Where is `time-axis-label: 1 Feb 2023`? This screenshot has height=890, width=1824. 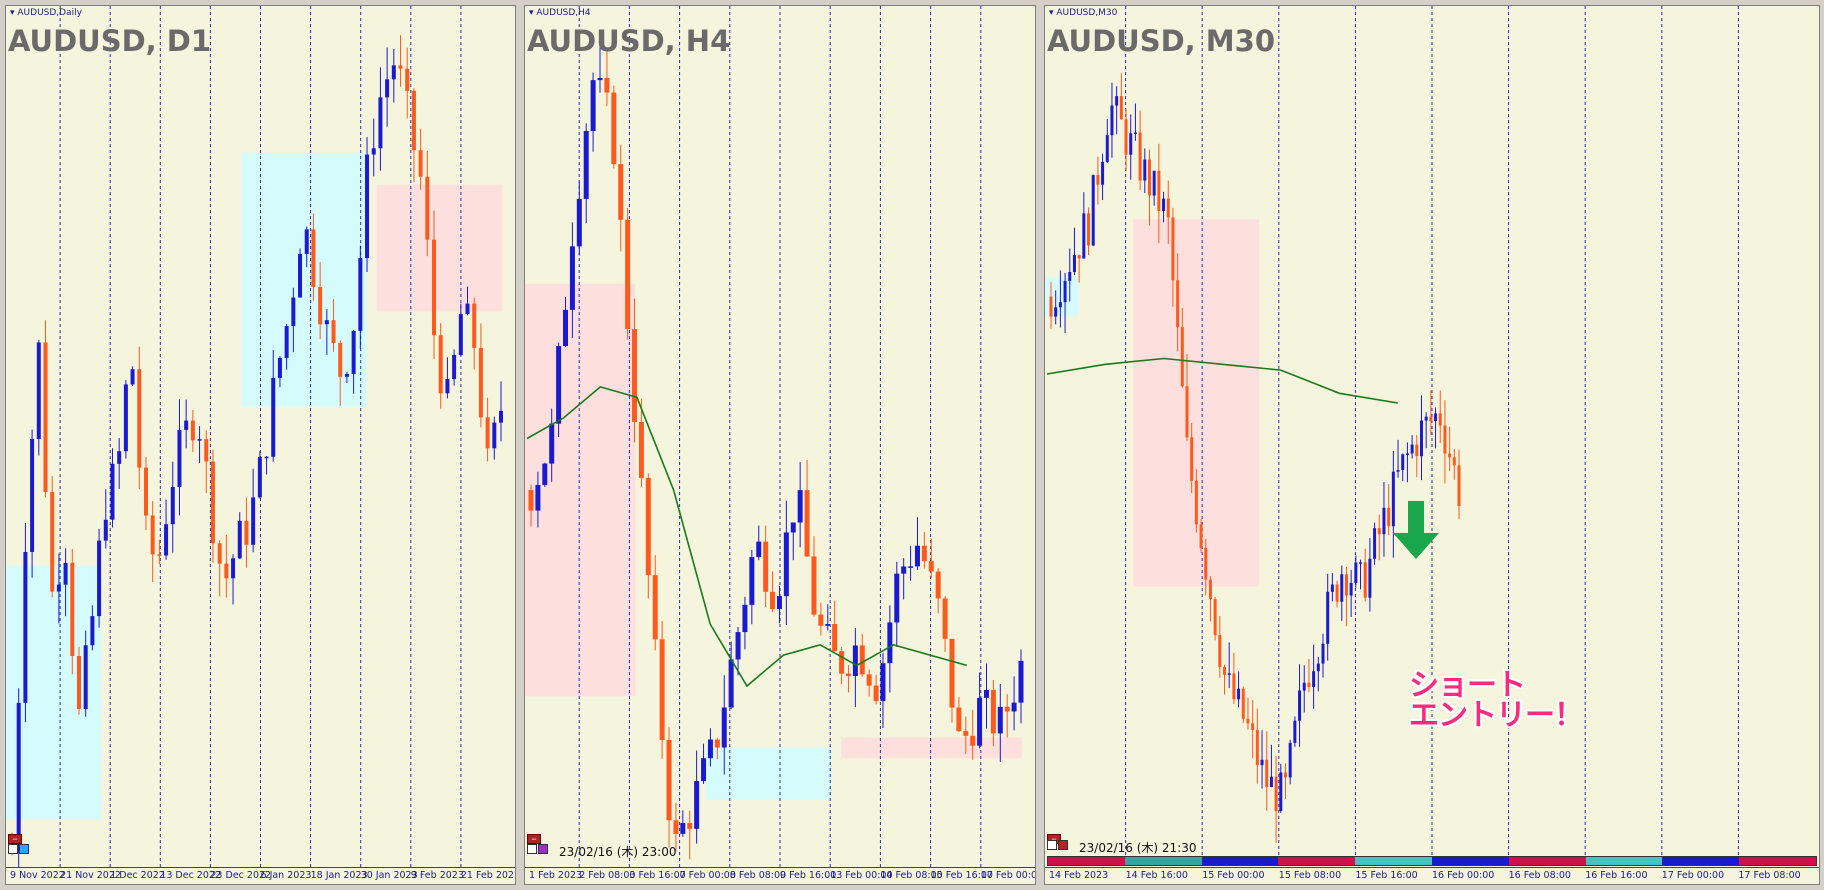 time-axis-label: 1 Feb 2023 is located at coordinates (556, 875).